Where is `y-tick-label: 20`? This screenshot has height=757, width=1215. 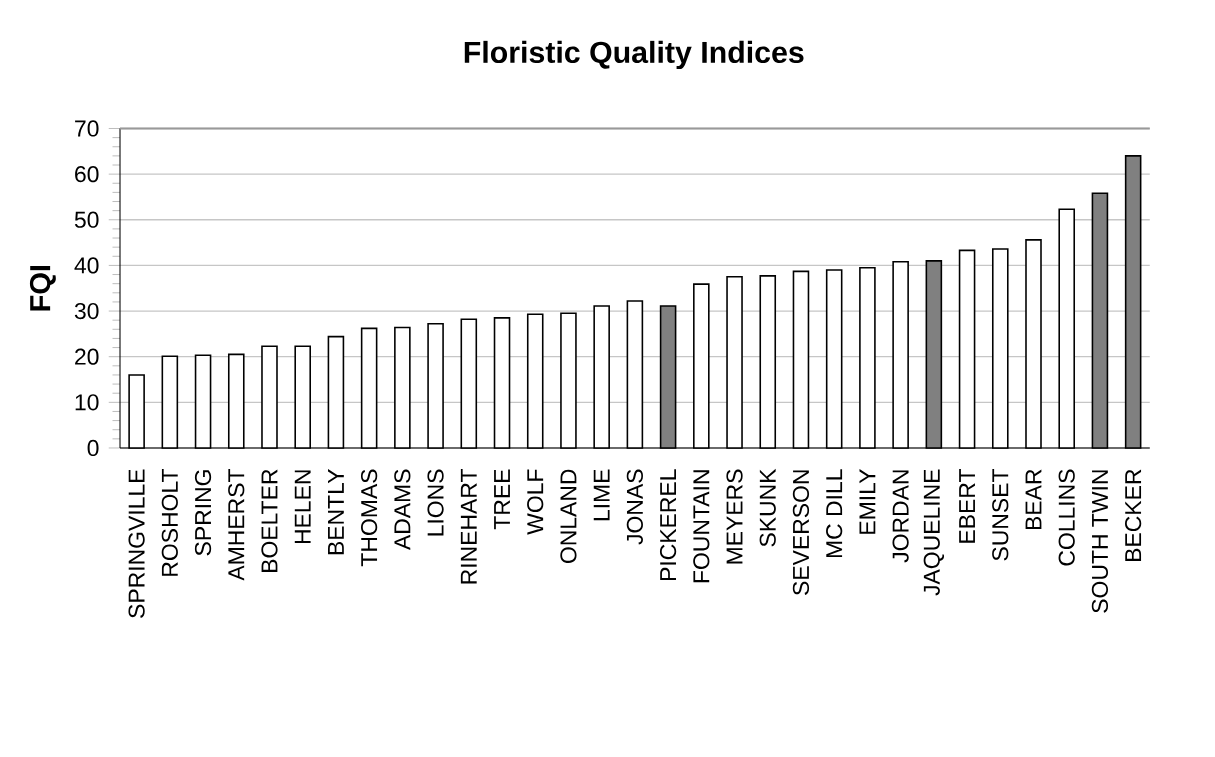 y-tick-label: 20 is located at coordinates (87, 356).